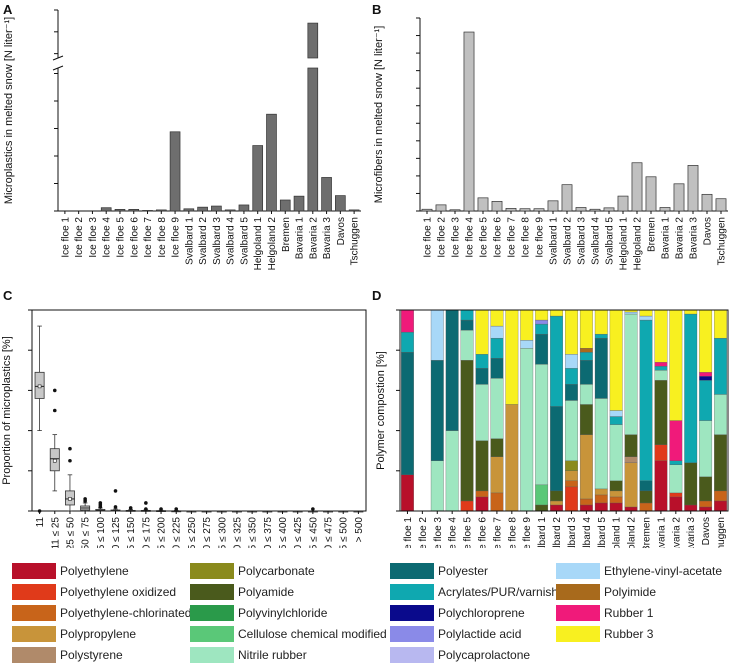 Image resolution: width=730 pixels, height=670 pixels. Describe the element at coordinates (483, 532) in the screenshot. I see `x-tick-label: Ice floe 6` at that location.